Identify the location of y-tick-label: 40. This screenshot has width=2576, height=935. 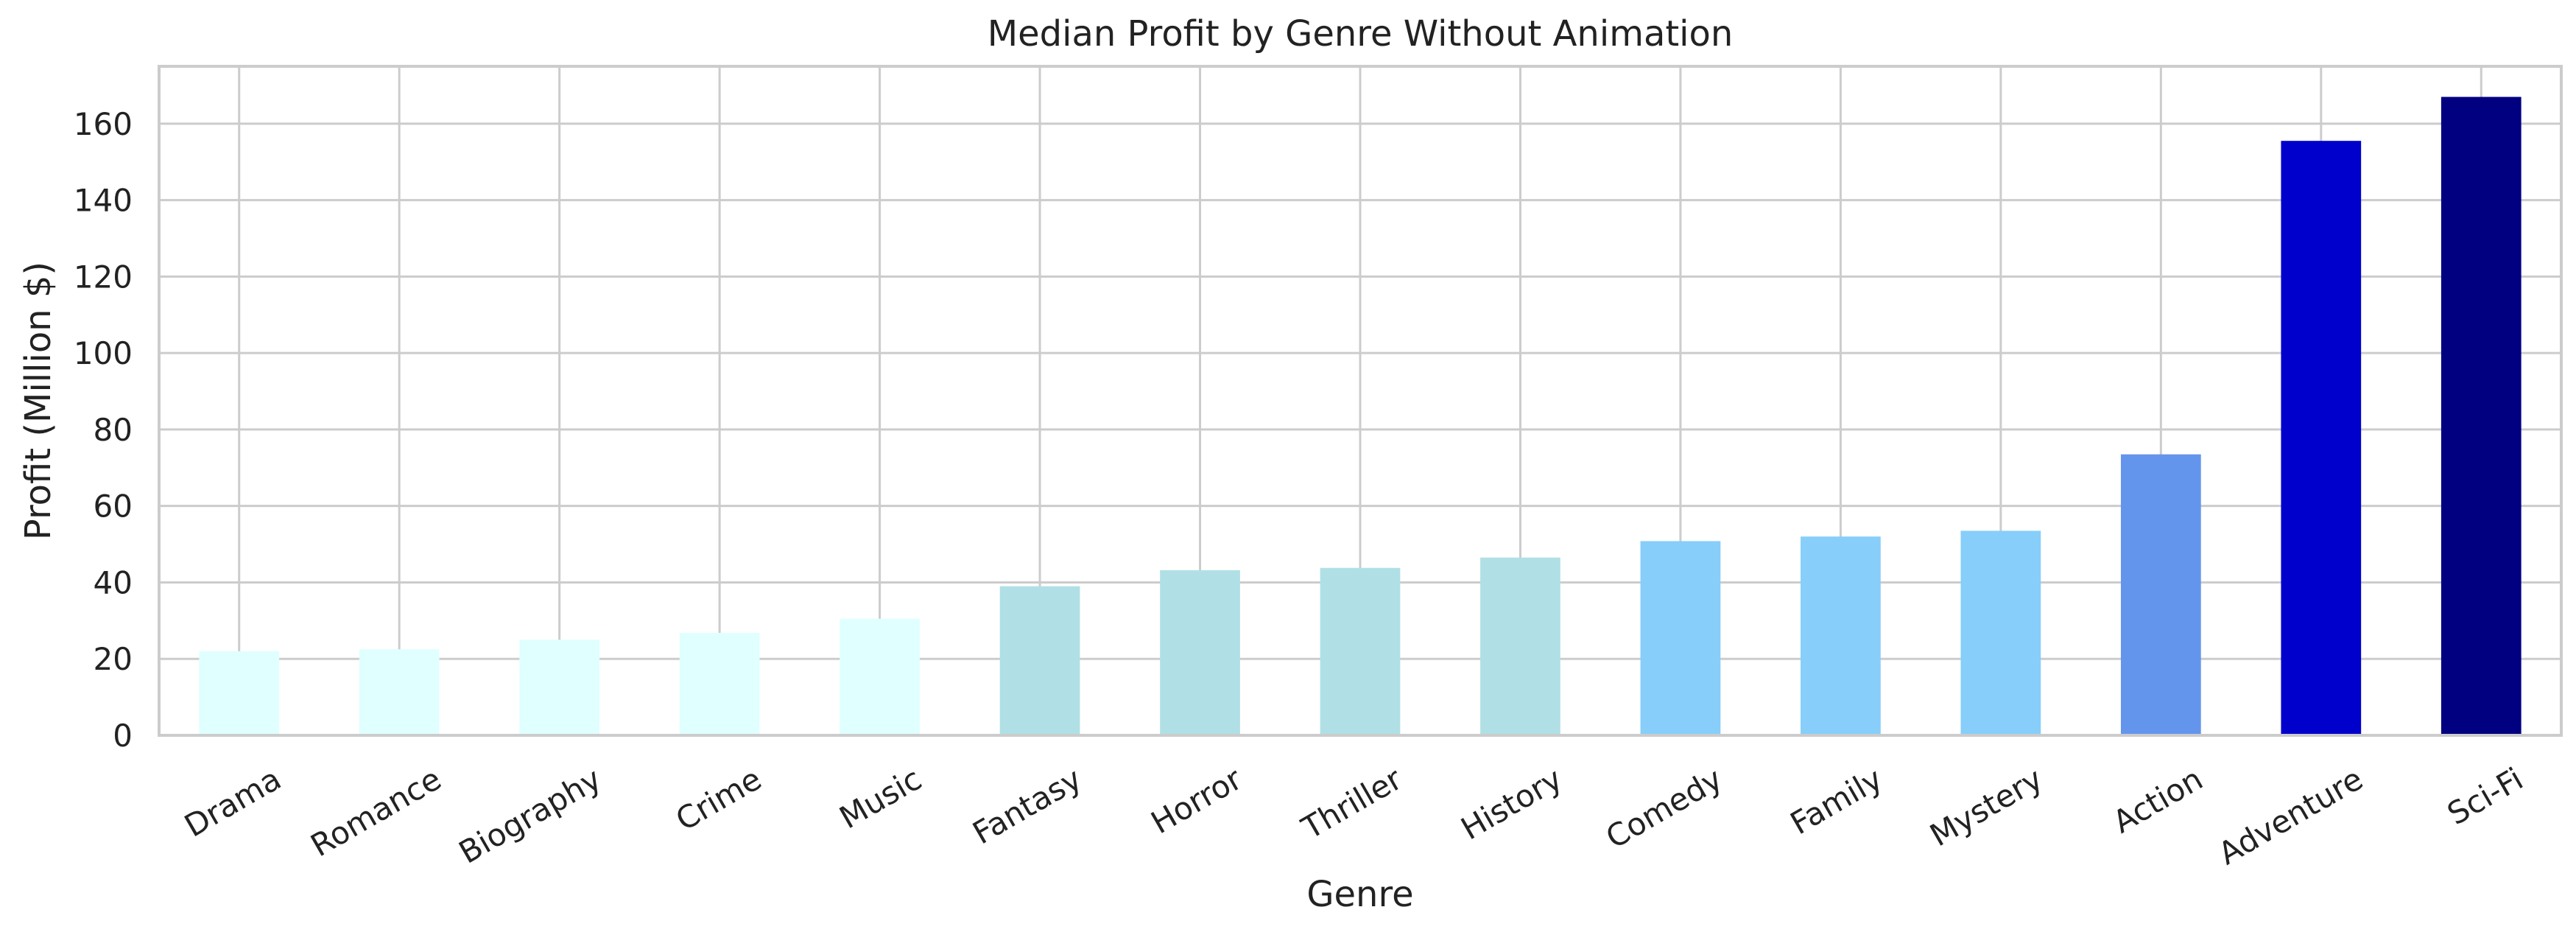
(113, 582).